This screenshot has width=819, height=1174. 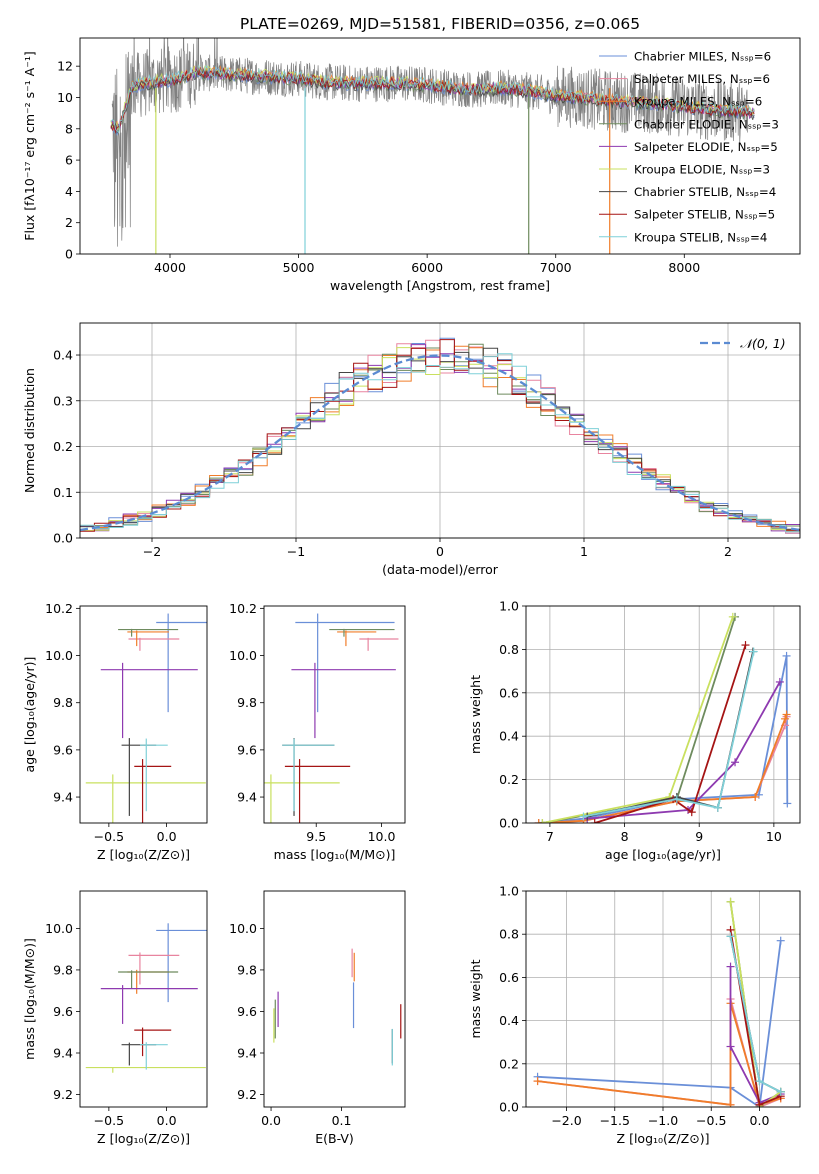 What do you see at coordinates (247, 1094) in the screenshot?
I see `y-tick-label: 9.2` at bounding box center [247, 1094].